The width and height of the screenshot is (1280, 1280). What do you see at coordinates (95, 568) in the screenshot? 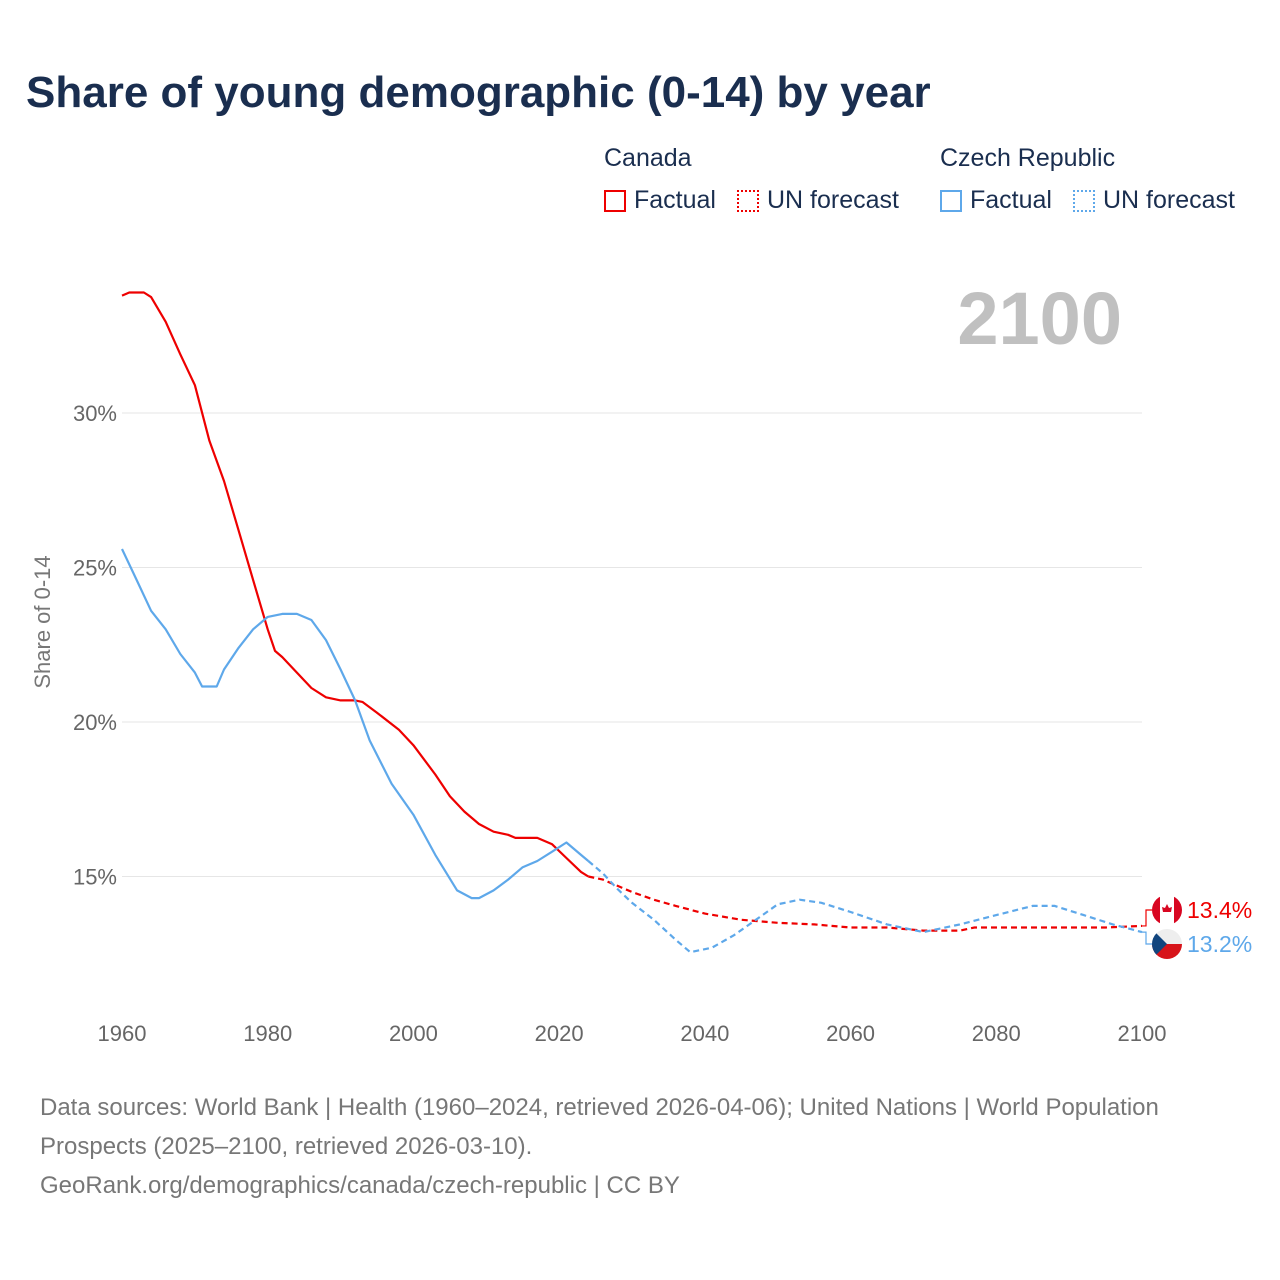
I see `y-tick-label: 25%` at bounding box center [95, 568].